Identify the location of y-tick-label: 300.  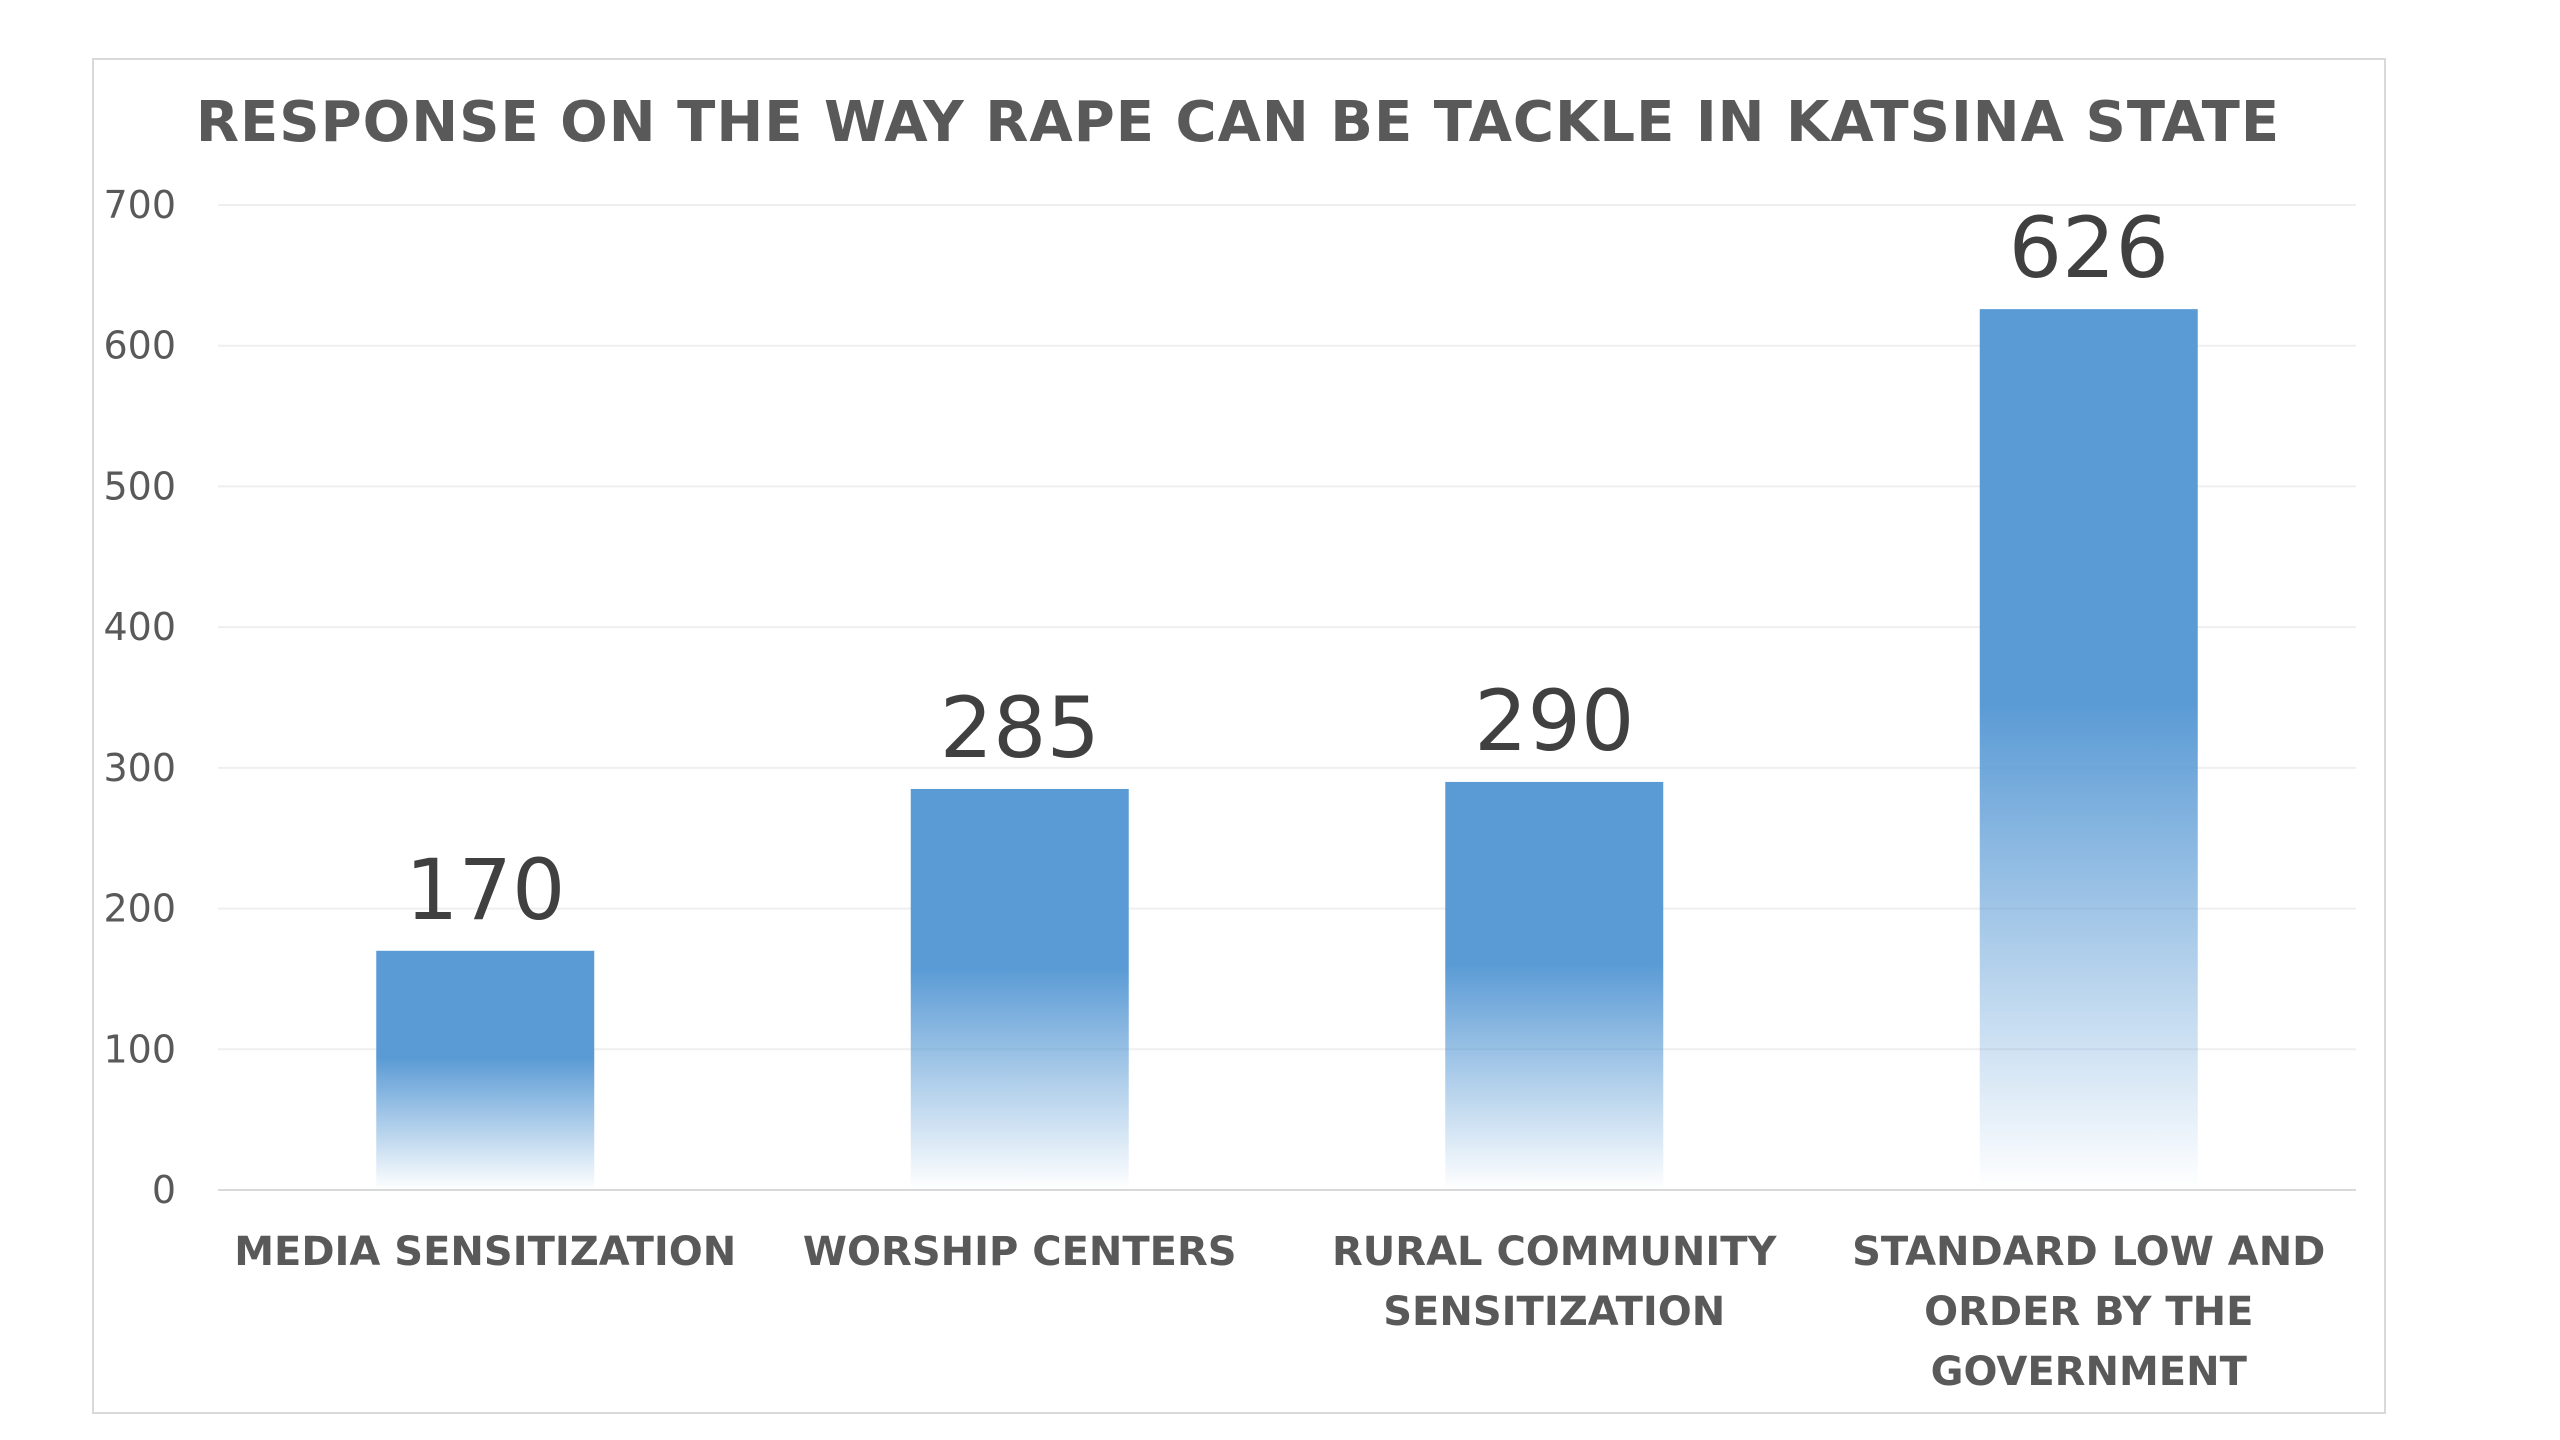
(139, 768).